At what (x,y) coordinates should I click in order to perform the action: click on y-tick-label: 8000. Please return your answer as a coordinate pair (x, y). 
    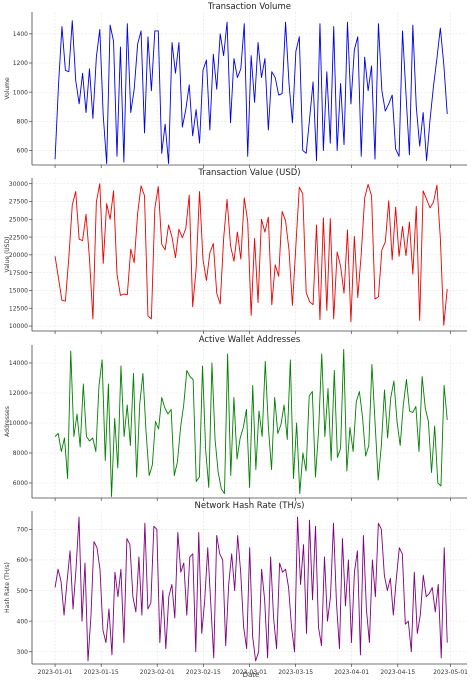
    Looking at the image, I should click on (20, 453).